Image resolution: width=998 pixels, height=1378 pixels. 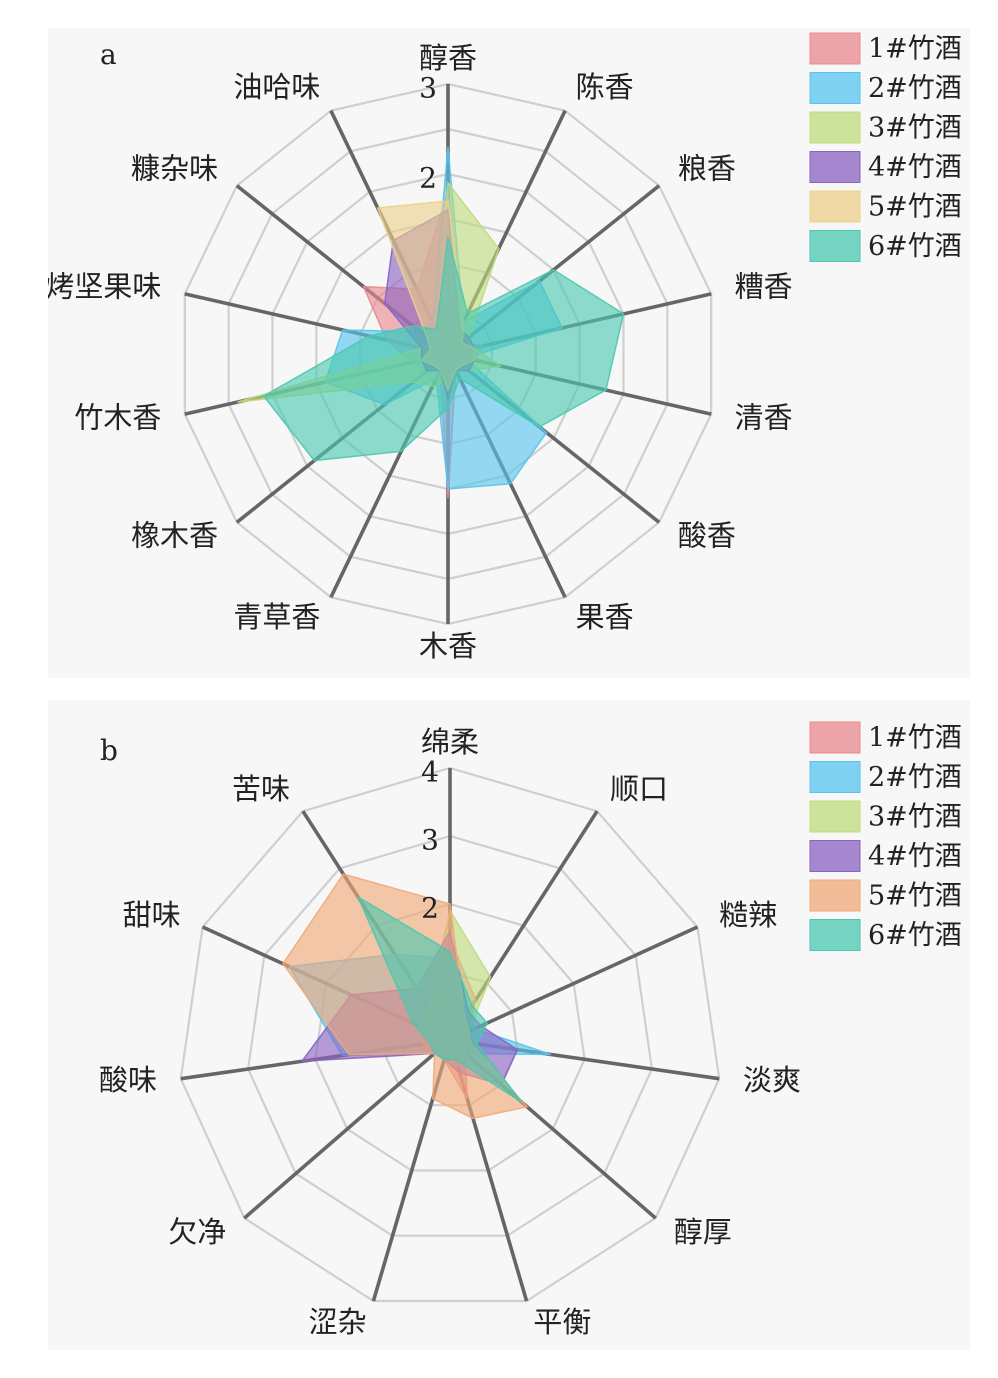 What do you see at coordinates (915, 207) in the screenshot?
I see `chart-a-legend-label-5: 5#竹酒` at bounding box center [915, 207].